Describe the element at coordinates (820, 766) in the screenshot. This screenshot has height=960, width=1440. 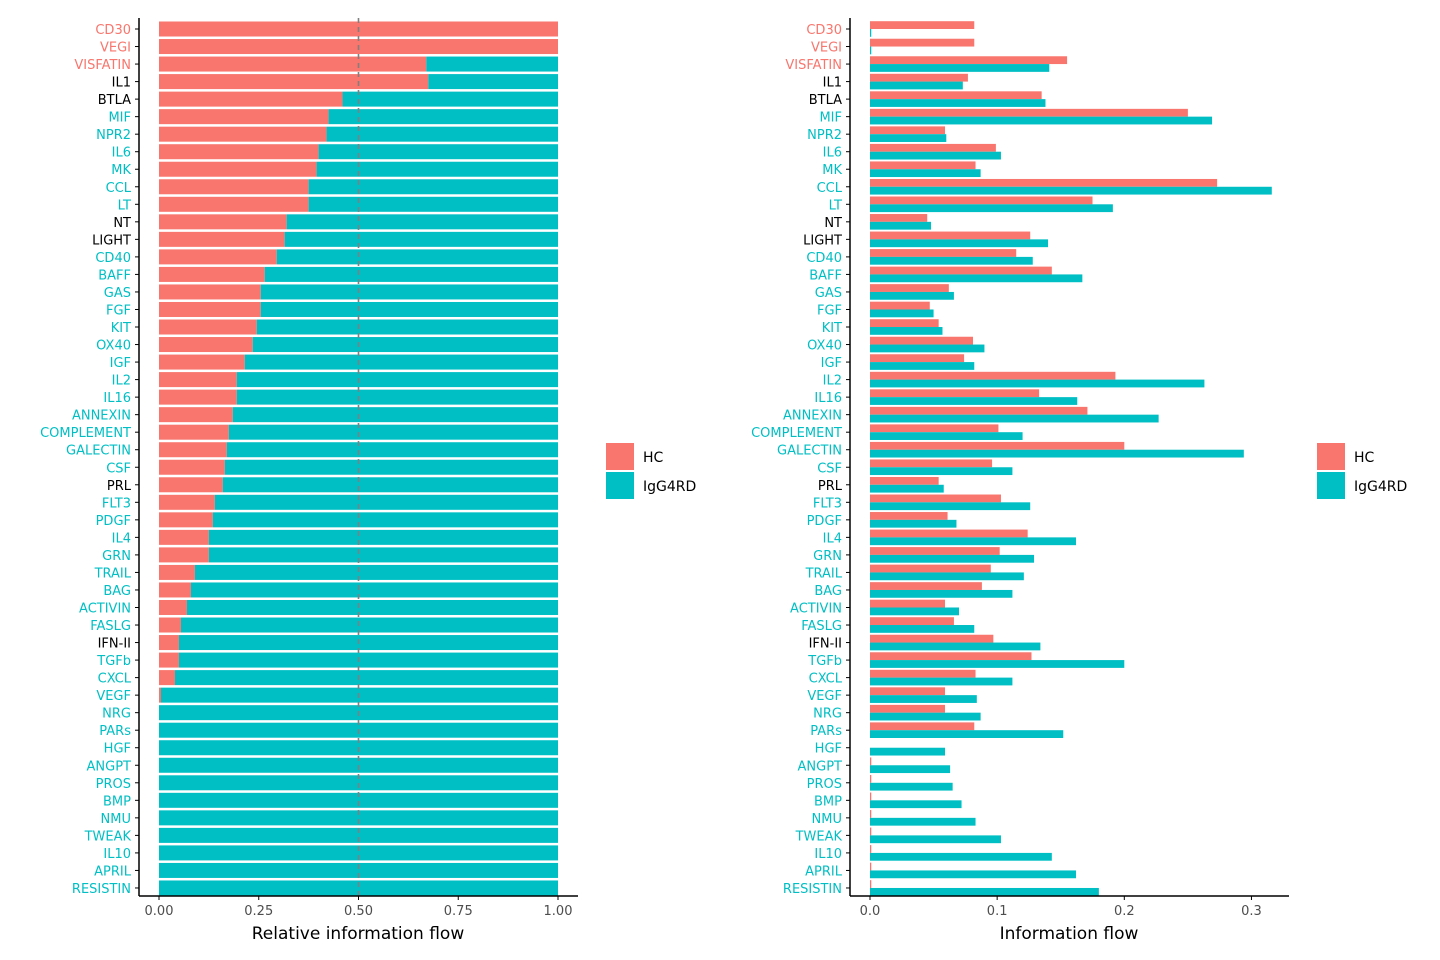
I see `category-label-angpt: ANGPT` at that location.